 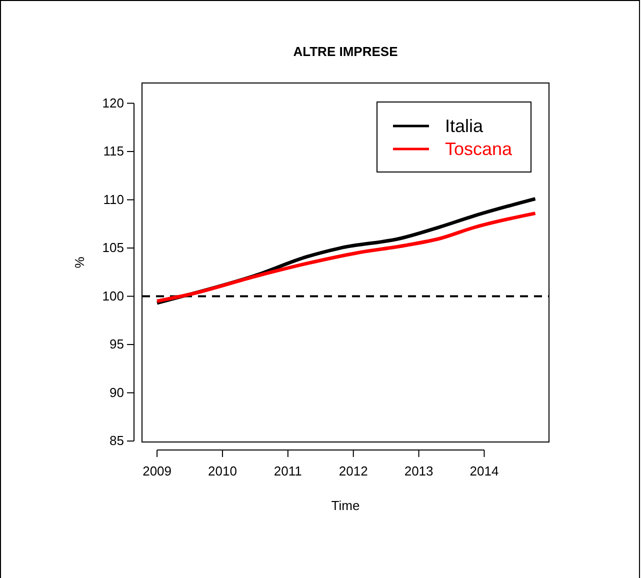 What do you see at coordinates (113, 199) in the screenshot?
I see `y-tick-label: 110` at bounding box center [113, 199].